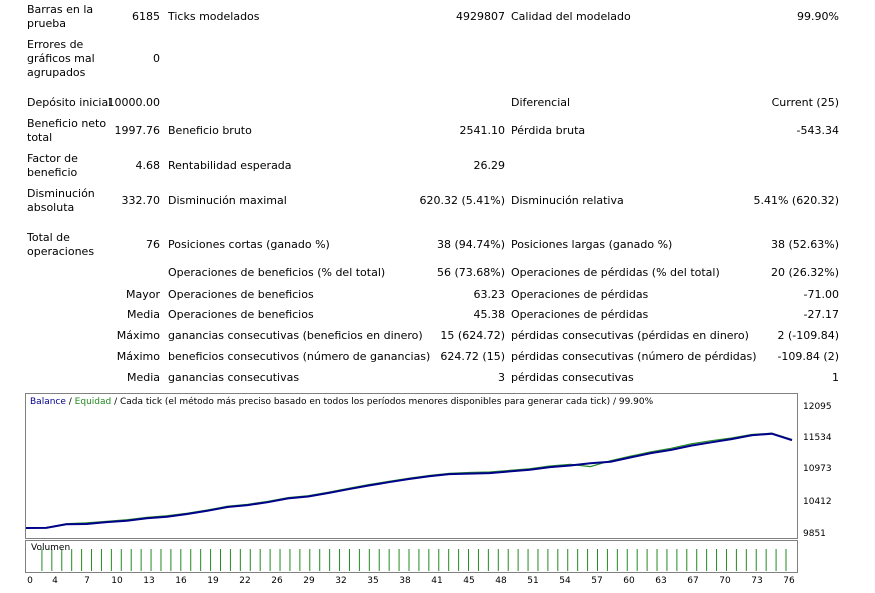 Image resolution: width=875 pixels, height=593 pixels. I want to click on perdida-bruta-label: Pérdida bruta, so click(548, 130).